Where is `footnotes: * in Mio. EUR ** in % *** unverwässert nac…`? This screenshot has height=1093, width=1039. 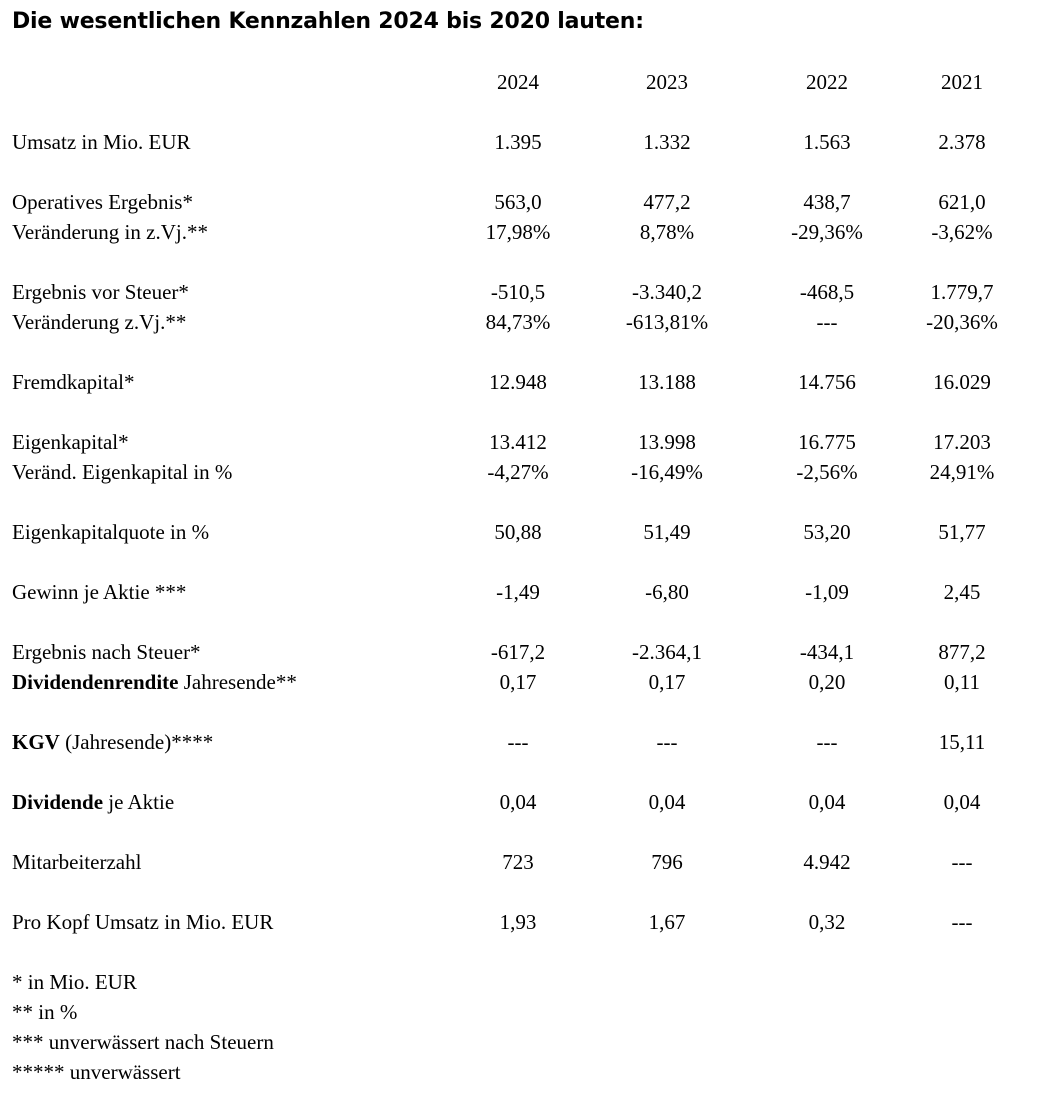 footnotes: * in Mio. EUR ** in % *** unverwässert nac… is located at coordinates (143, 1027).